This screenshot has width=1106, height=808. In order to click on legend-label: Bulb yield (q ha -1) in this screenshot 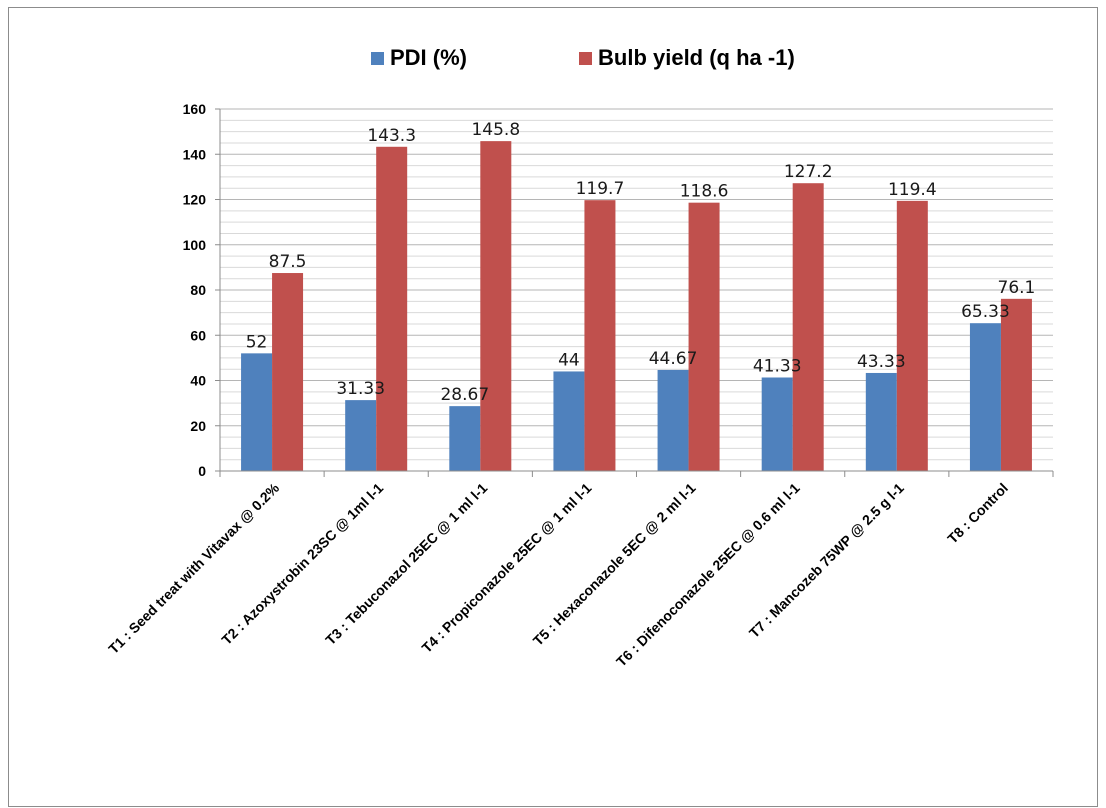, I will do `click(696, 57)`.